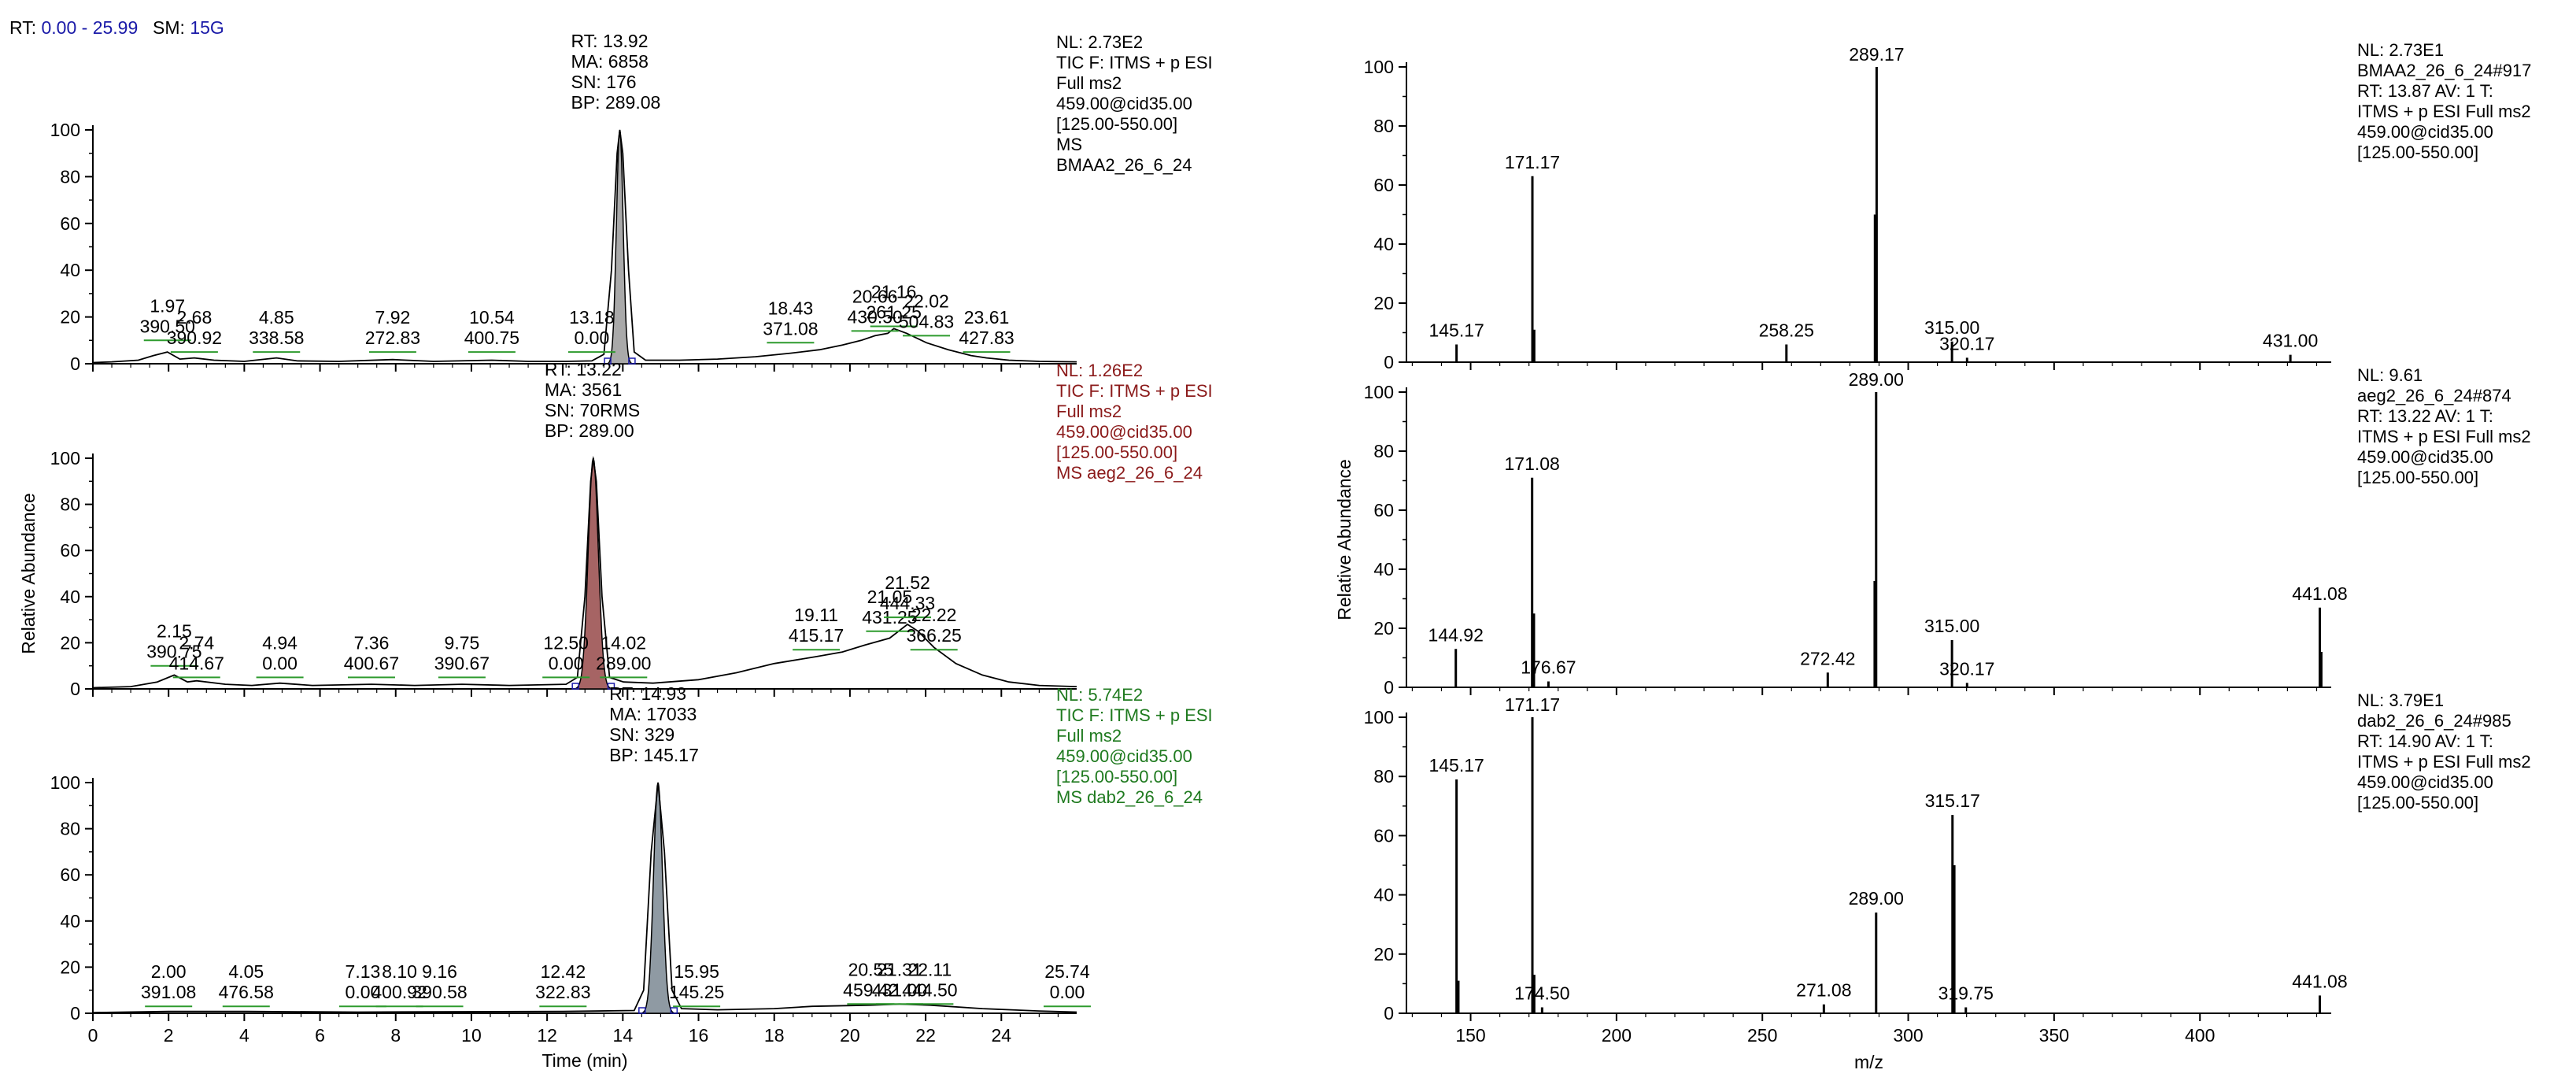 This screenshot has height=1092, width=2576. I want to click on x-tick-label: 250, so click(1762, 1035).